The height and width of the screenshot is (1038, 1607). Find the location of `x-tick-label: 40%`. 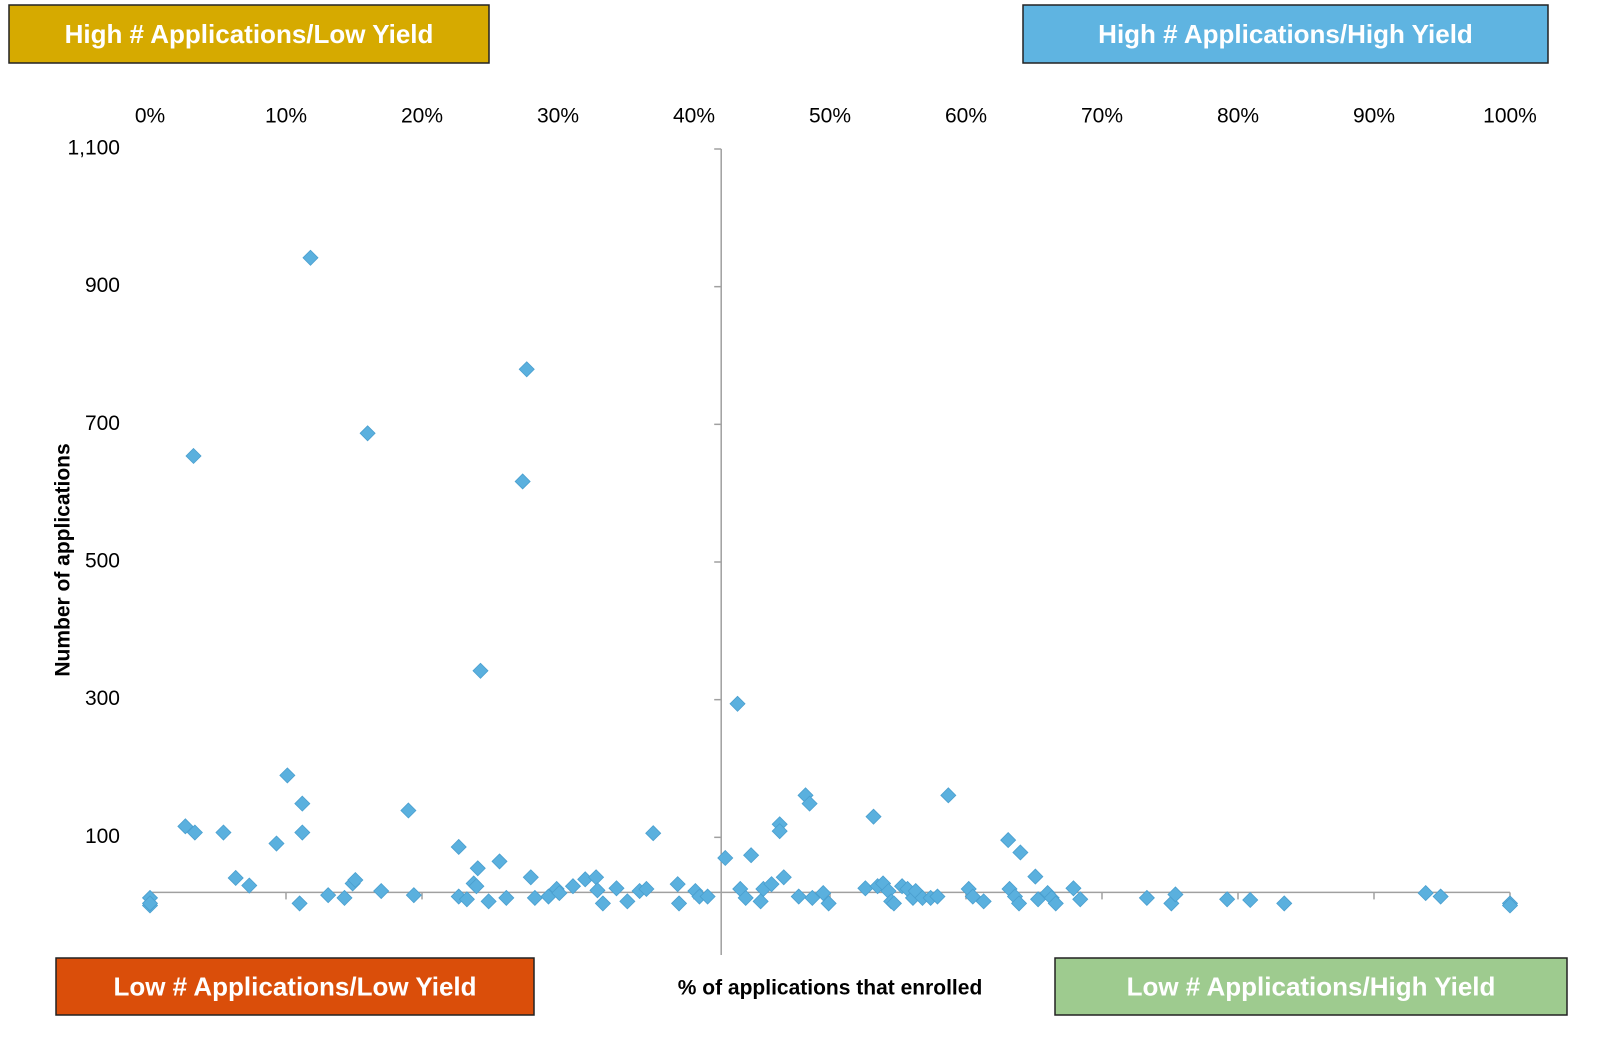

x-tick-label: 40% is located at coordinates (694, 116).